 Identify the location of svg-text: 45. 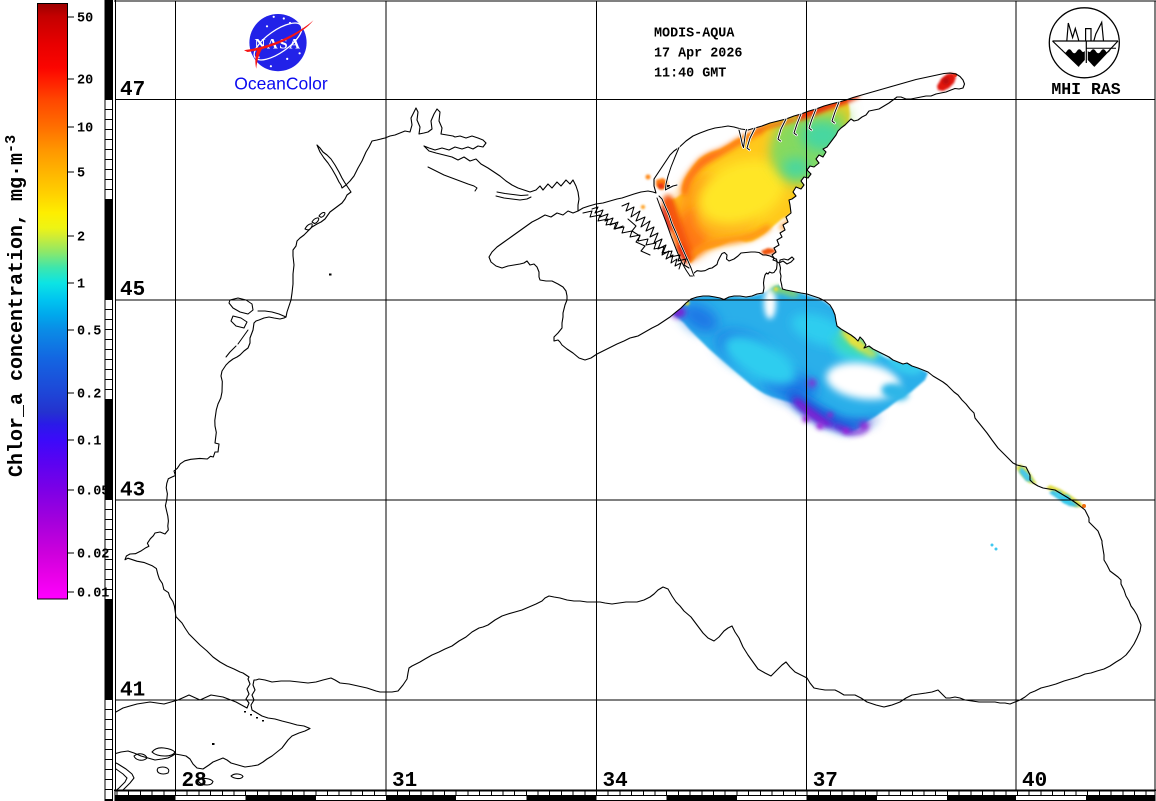
(132, 290).